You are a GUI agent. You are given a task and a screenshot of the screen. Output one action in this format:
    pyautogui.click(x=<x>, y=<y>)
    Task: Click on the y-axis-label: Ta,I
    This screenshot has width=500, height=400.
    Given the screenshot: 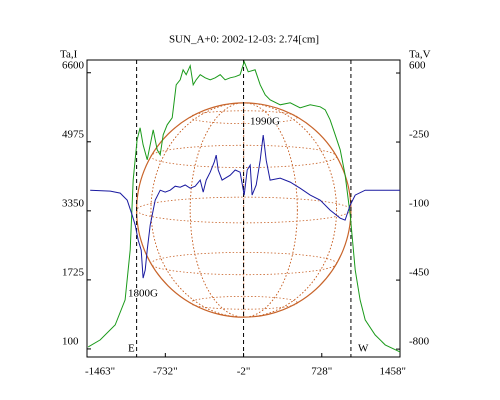 What is the action you would take?
    pyautogui.click(x=69, y=55)
    